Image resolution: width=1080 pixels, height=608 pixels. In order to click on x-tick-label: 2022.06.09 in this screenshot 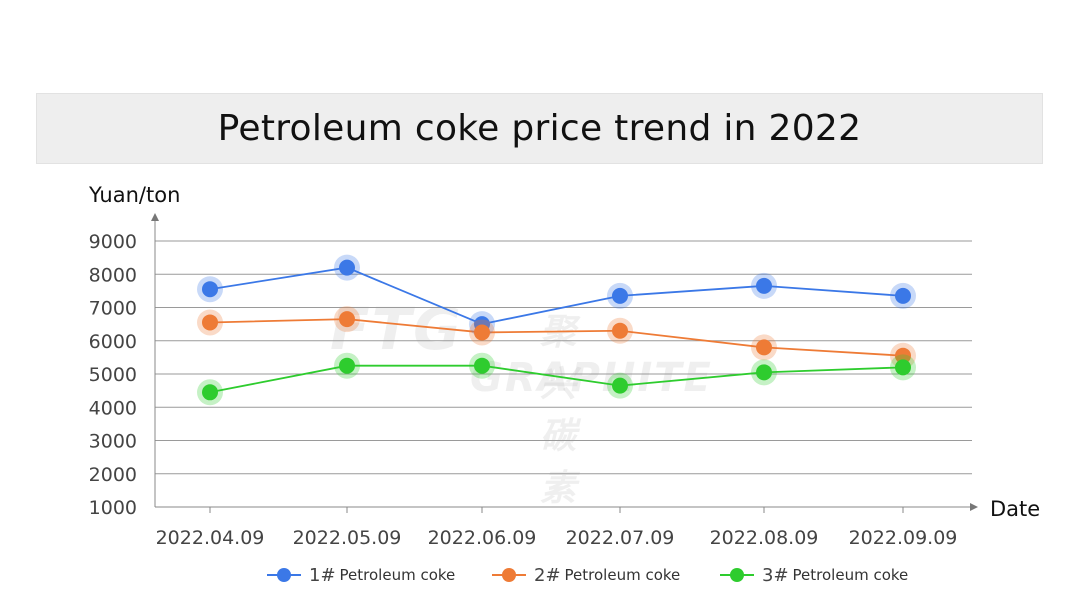, I will do `click(482, 538)`.